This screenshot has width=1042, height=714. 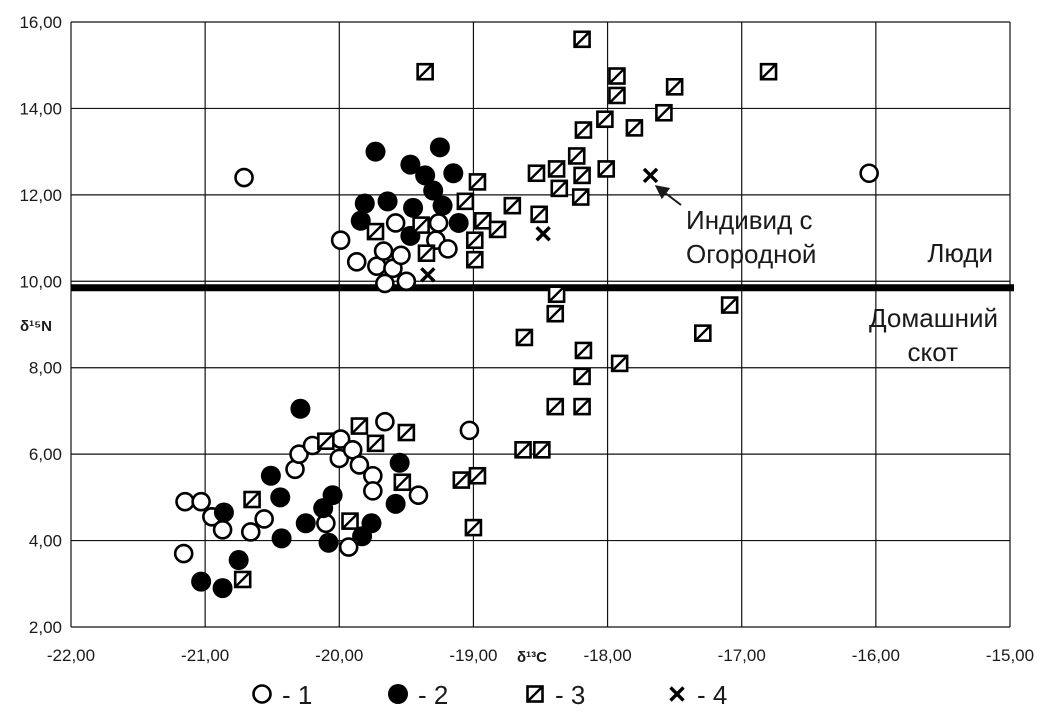 What do you see at coordinates (876, 655) in the screenshot?
I see `x-tick-label: -16,00` at bounding box center [876, 655].